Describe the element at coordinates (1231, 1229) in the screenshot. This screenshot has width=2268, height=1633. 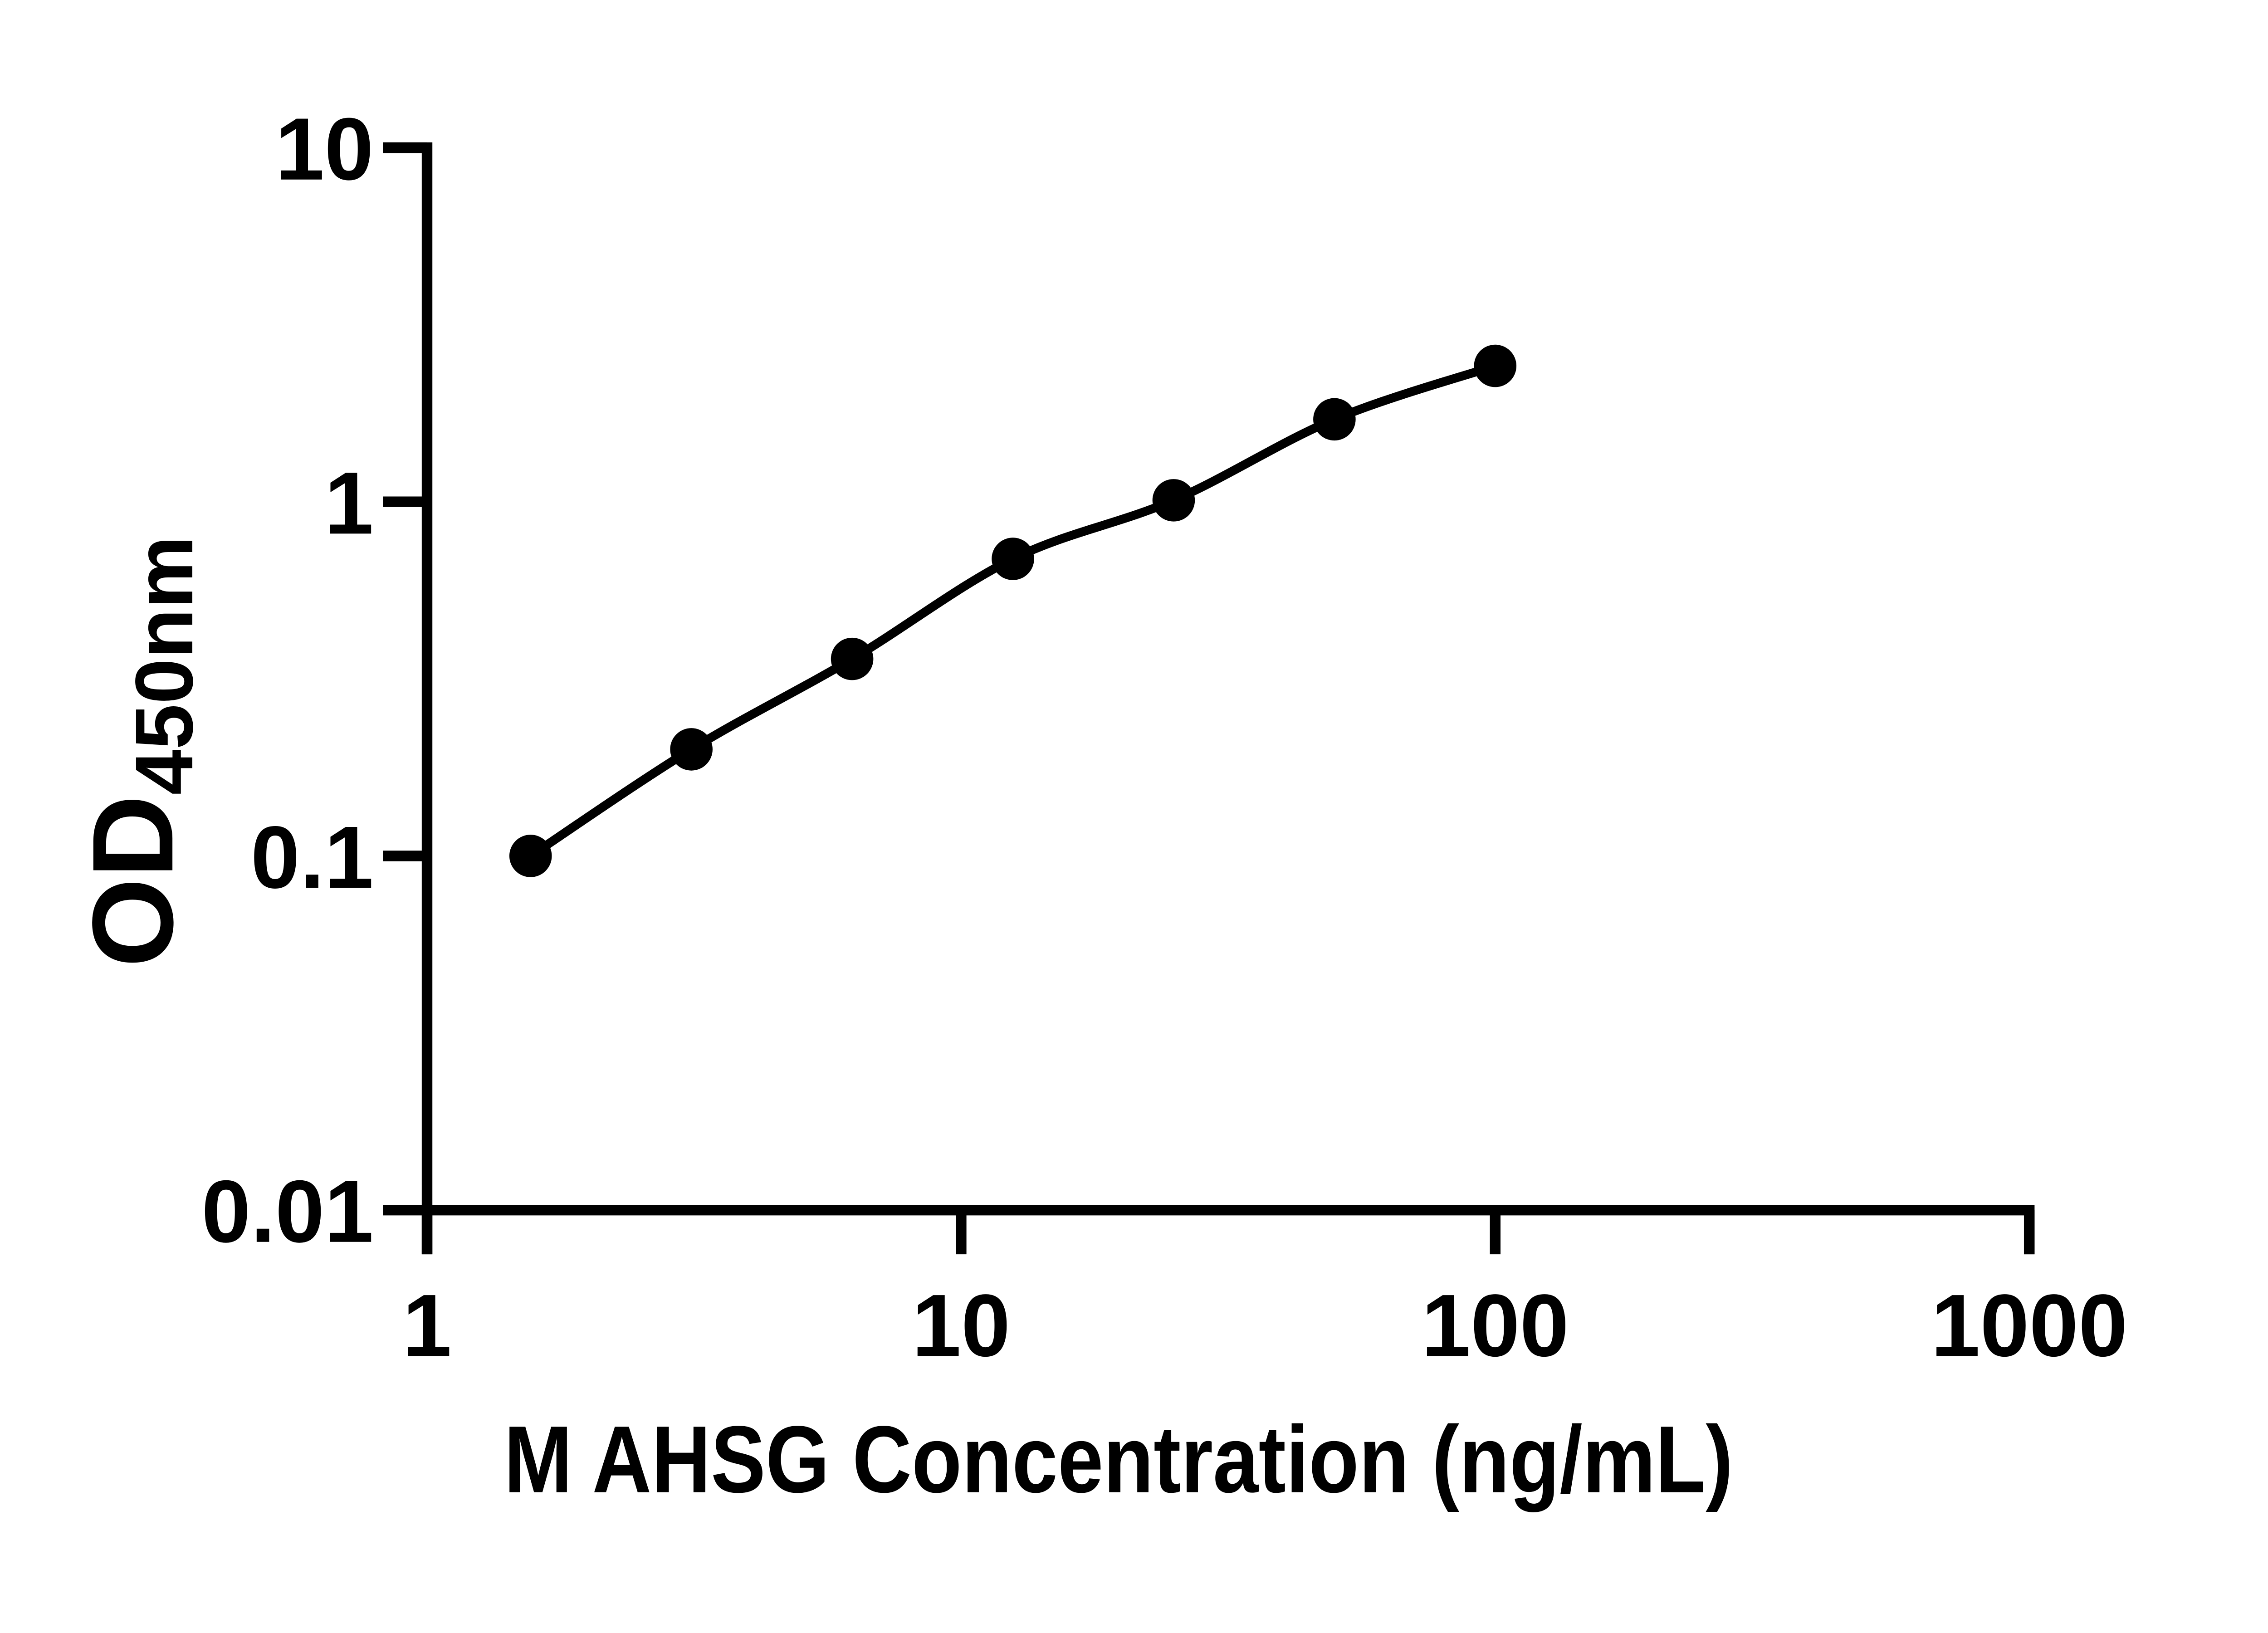
I see `x-axis-line` at that location.